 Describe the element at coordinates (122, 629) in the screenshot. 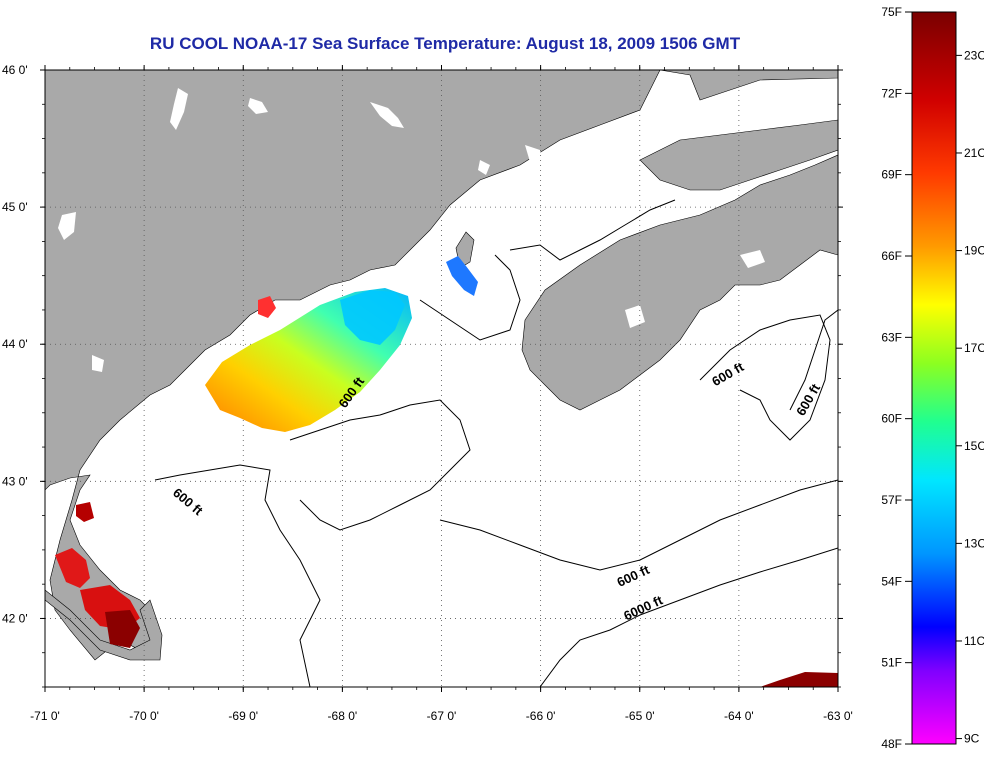

I see `sst-patch-cape-cod-dark` at that location.